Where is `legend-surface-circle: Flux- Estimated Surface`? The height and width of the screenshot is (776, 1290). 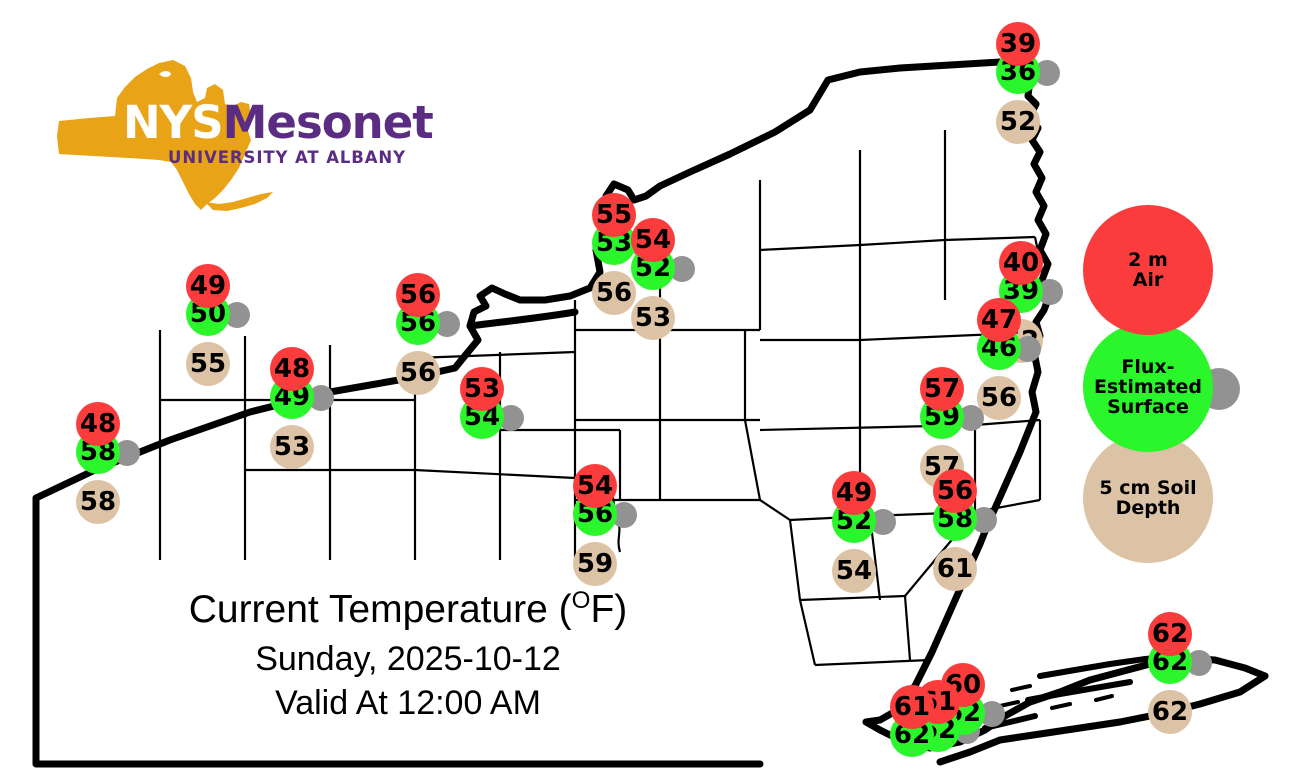 legend-surface-circle: Flux- Estimated Surface is located at coordinates (1148, 387).